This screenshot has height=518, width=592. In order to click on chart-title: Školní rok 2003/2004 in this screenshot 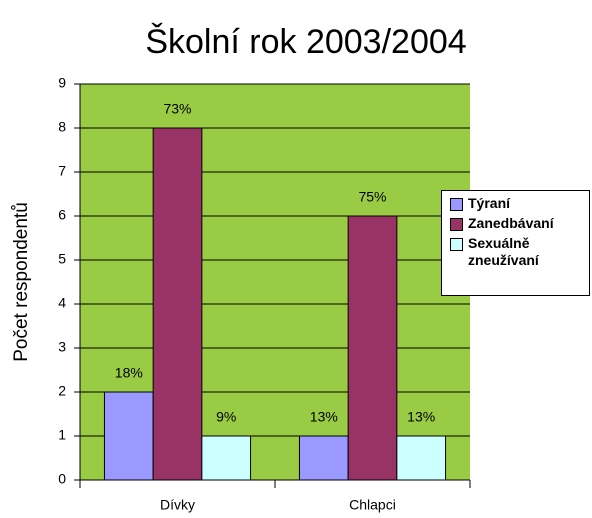, I will do `click(305, 42)`.